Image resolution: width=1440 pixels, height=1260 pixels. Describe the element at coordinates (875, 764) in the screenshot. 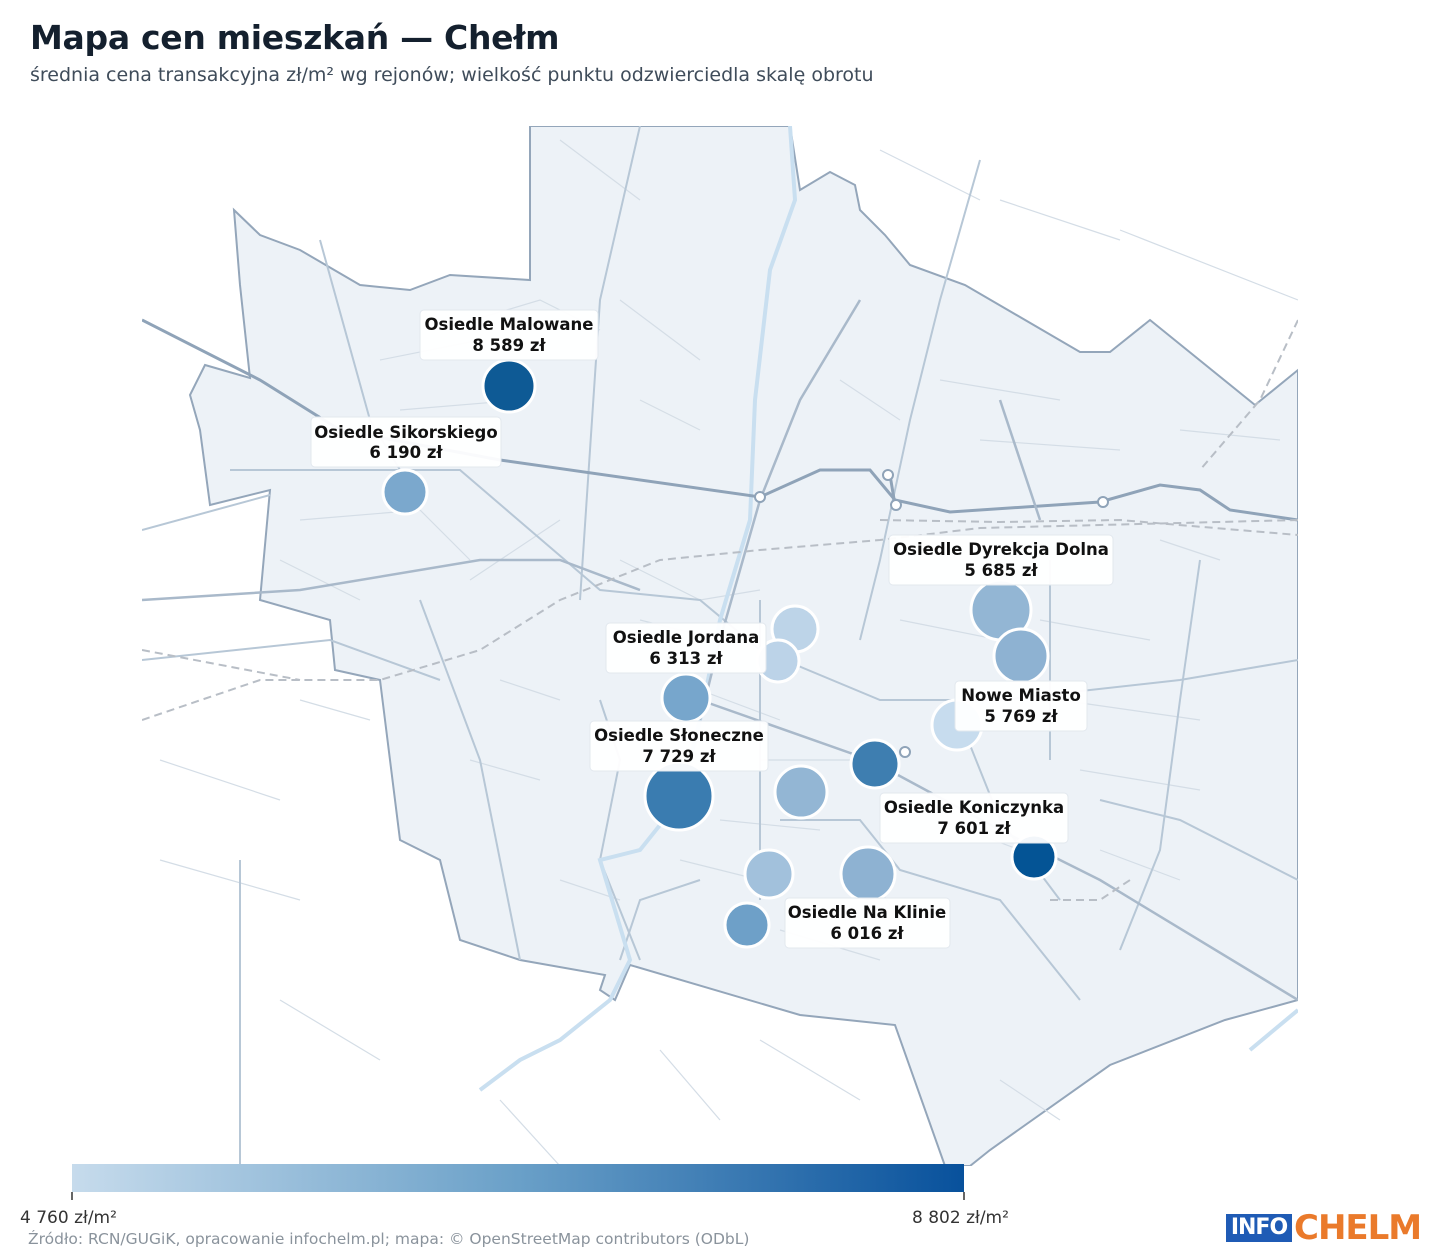

I see `marker-center-dark` at that location.